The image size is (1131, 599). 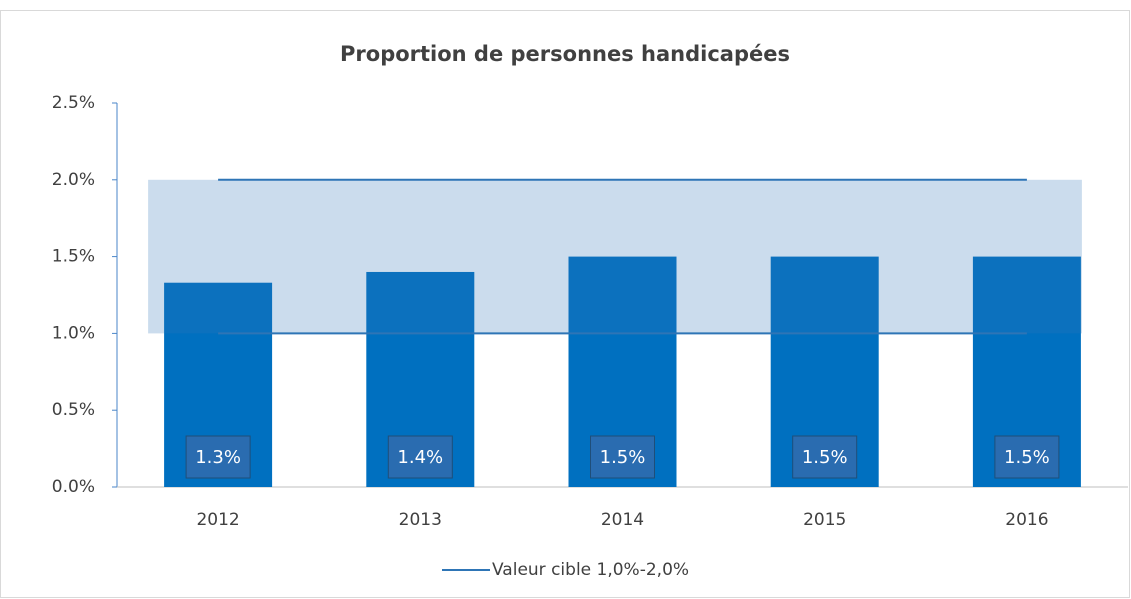 What do you see at coordinates (420, 520) in the screenshot?
I see `x-tick-label: 2013` at bounding box center [420, 520].